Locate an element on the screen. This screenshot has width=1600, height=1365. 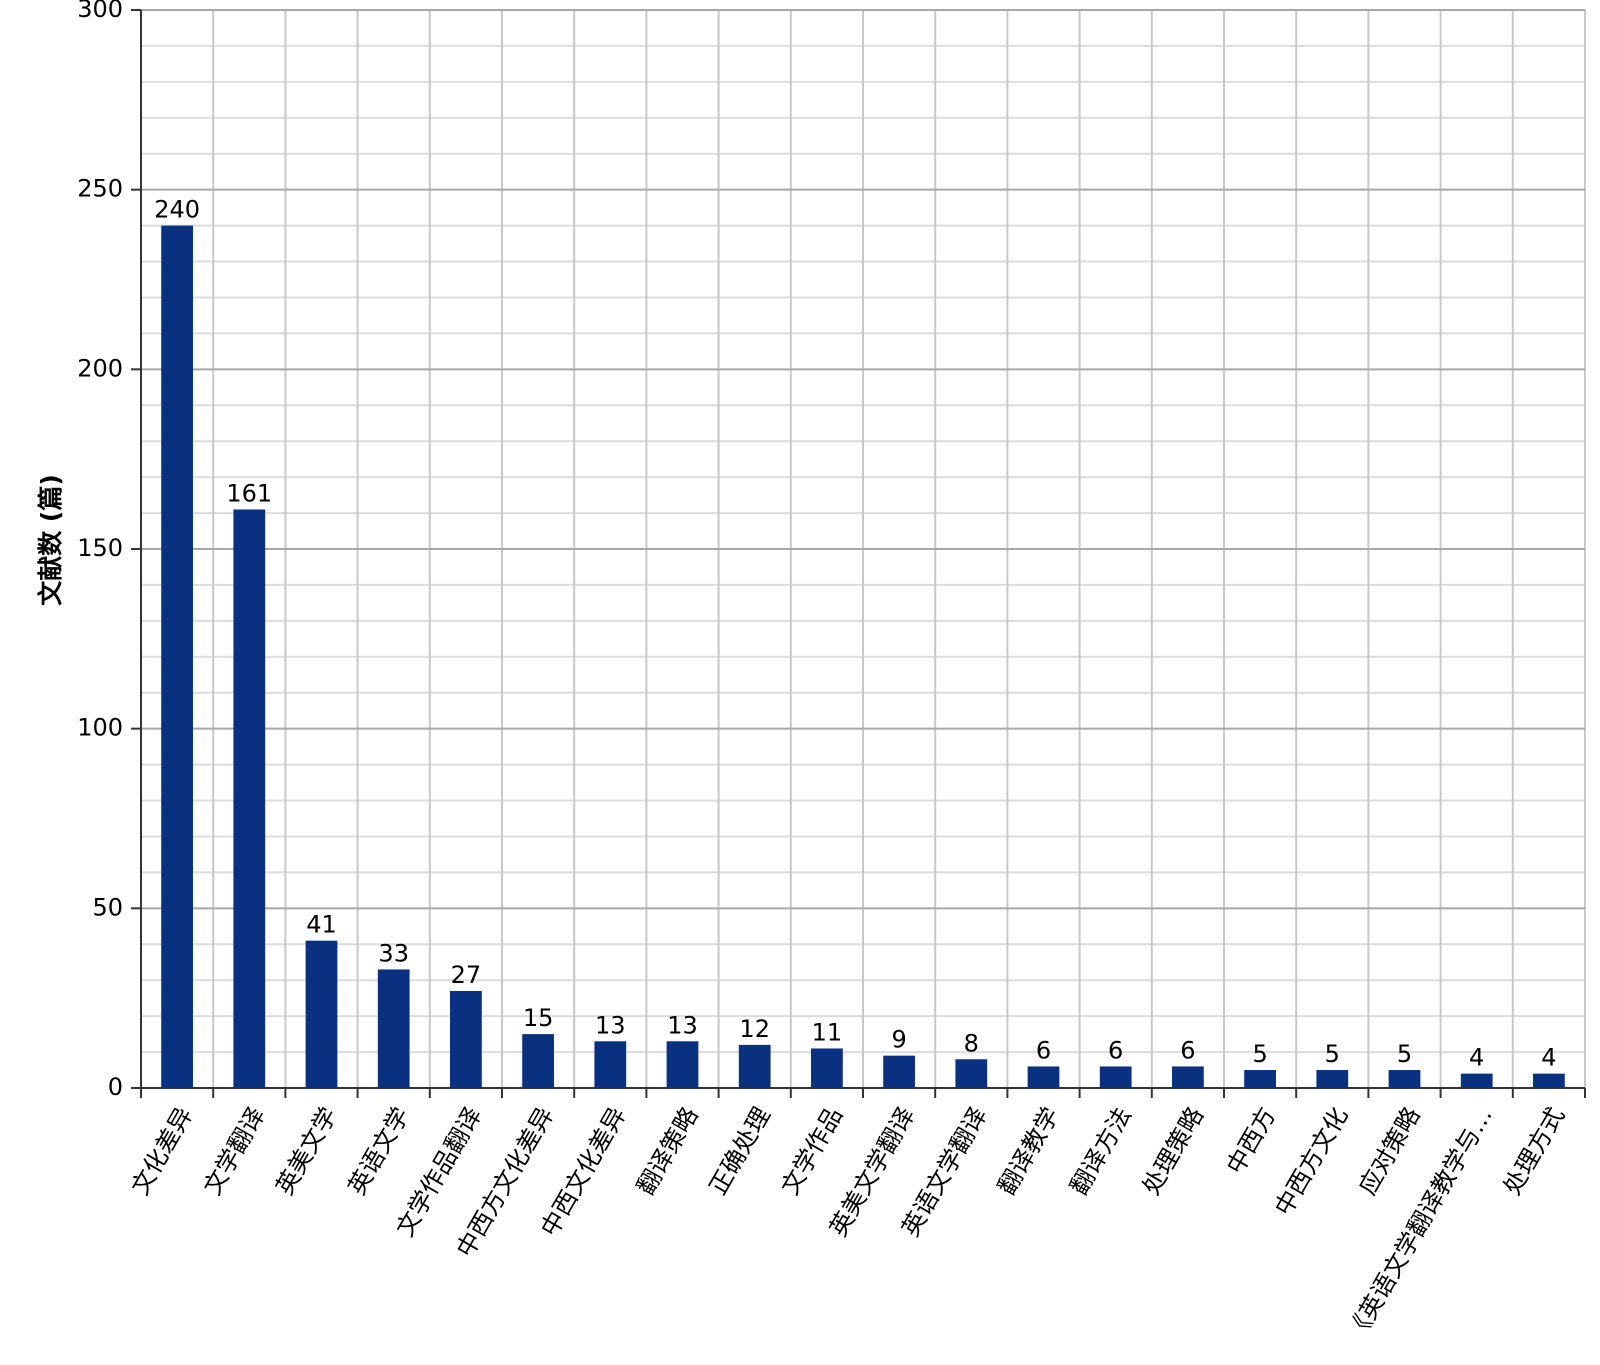
x-tick-label: 中西方文化 is located at coordinates (1311, 1162).